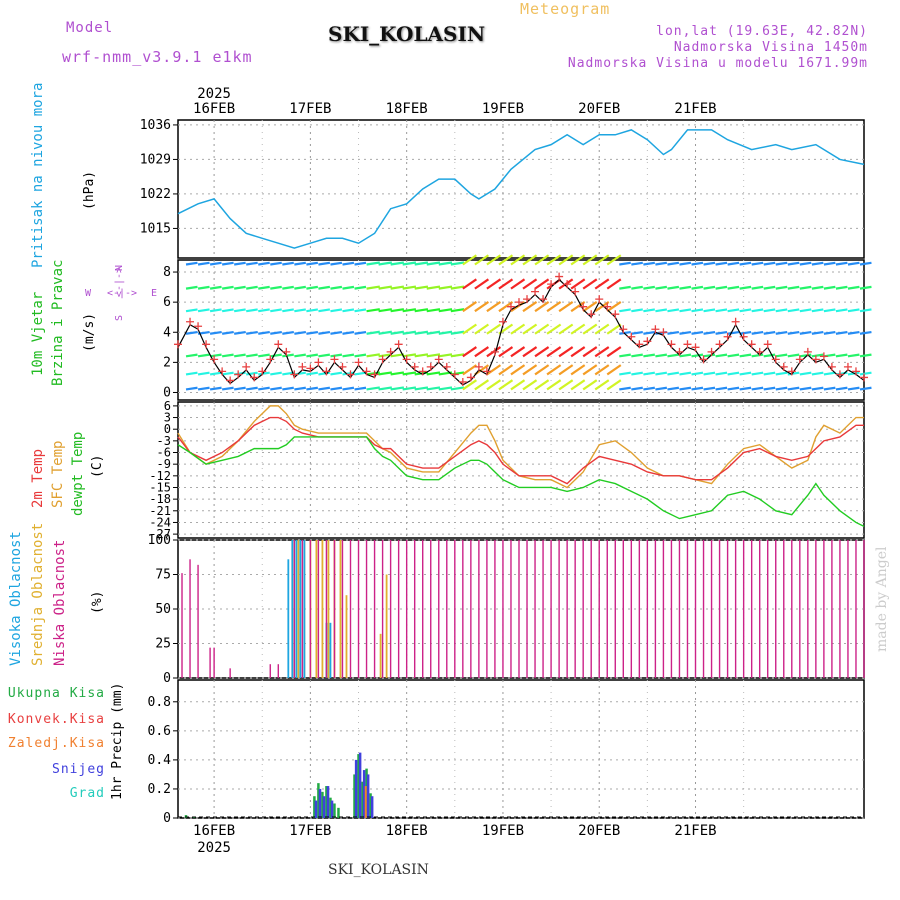  What do you see at coordinates (167, 418) in the screenshot?
I see `temp-tick-label: 3` at bounding box center [167, 418].